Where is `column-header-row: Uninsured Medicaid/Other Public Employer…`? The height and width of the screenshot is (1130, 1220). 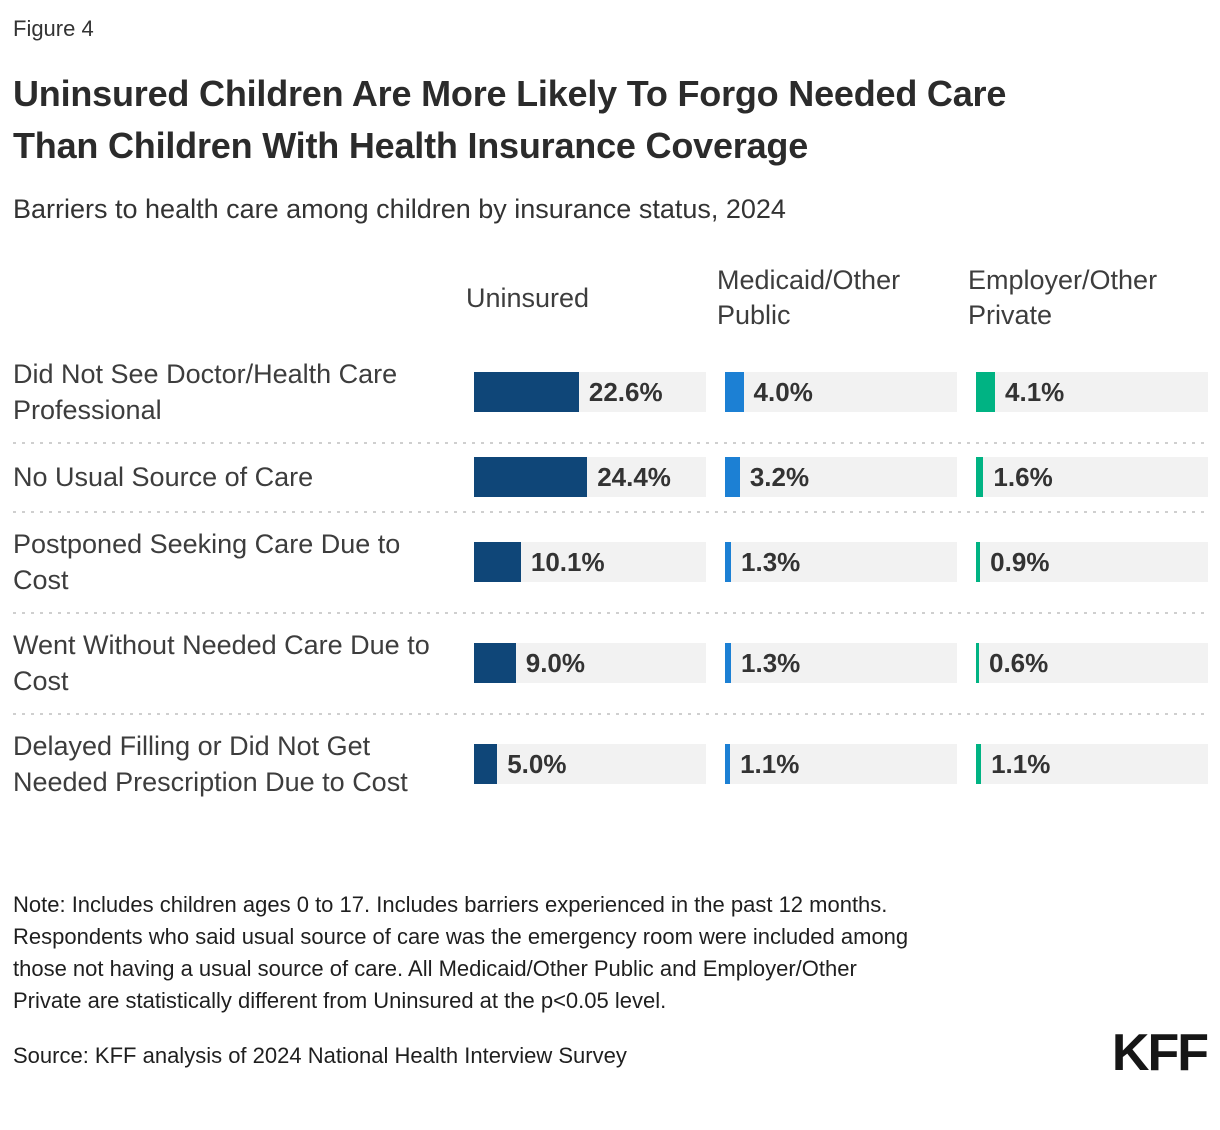
column-header-row: Uninsured Medicaid/Other Public Employer… is located at coordinates (610, 298).